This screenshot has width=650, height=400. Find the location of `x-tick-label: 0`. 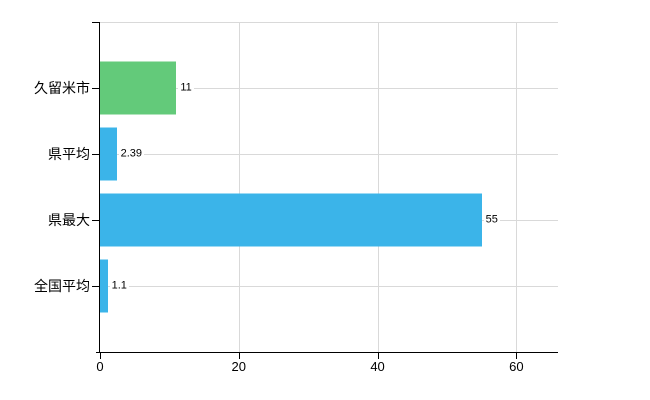

x-tick-label: 0 is located at coordinates (100, 366).